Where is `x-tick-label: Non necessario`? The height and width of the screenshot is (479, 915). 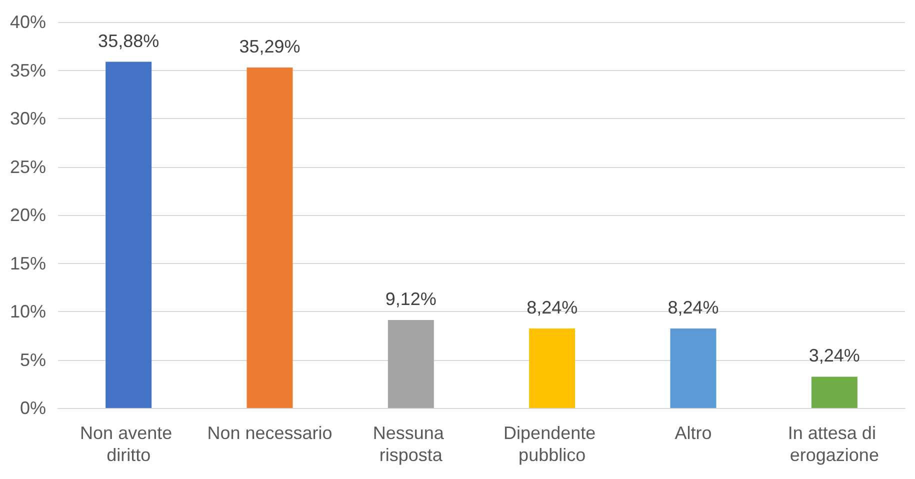 x-tick-label: Non necessario is located at coordinates (269, 433).